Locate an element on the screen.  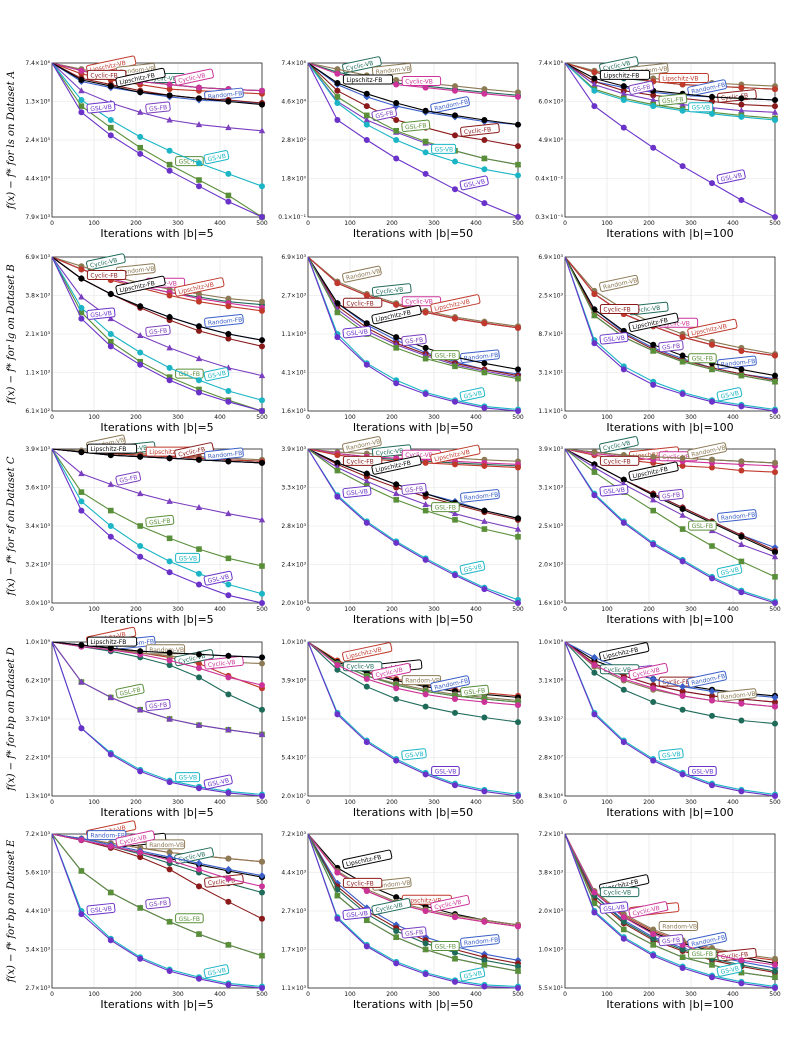
y-tick-label: 1.1×10³ is located at coordinates (293, 334).